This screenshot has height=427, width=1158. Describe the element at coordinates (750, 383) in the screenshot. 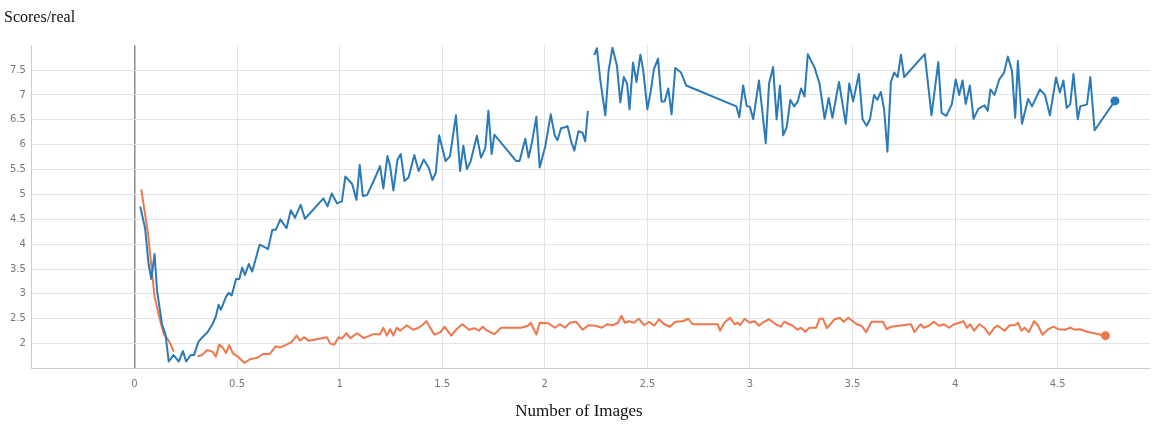

I see `x-tick-label: 3` at that location.